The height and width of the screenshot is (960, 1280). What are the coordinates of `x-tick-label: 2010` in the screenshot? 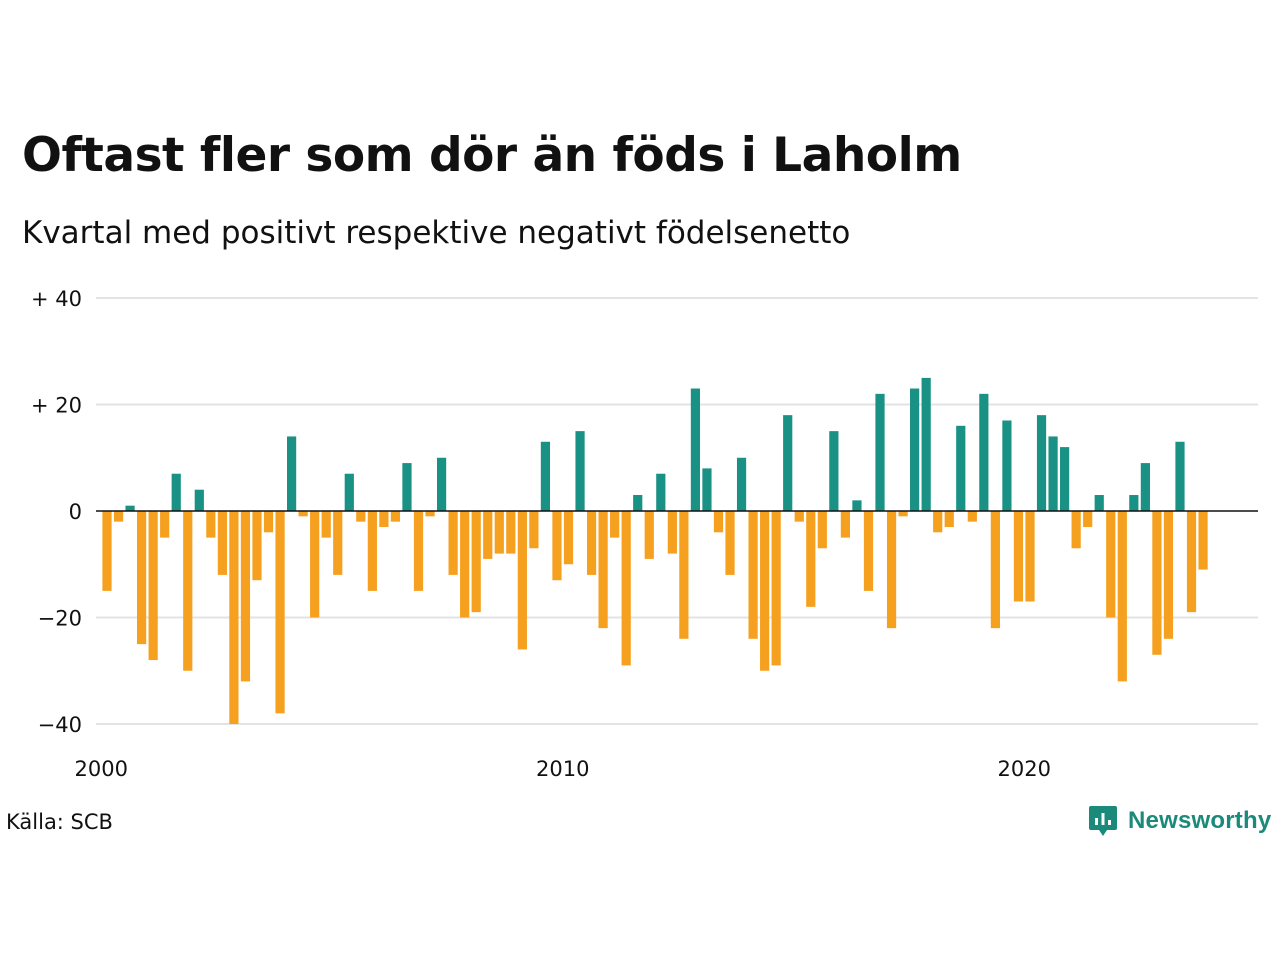 It's located at (562, 769).